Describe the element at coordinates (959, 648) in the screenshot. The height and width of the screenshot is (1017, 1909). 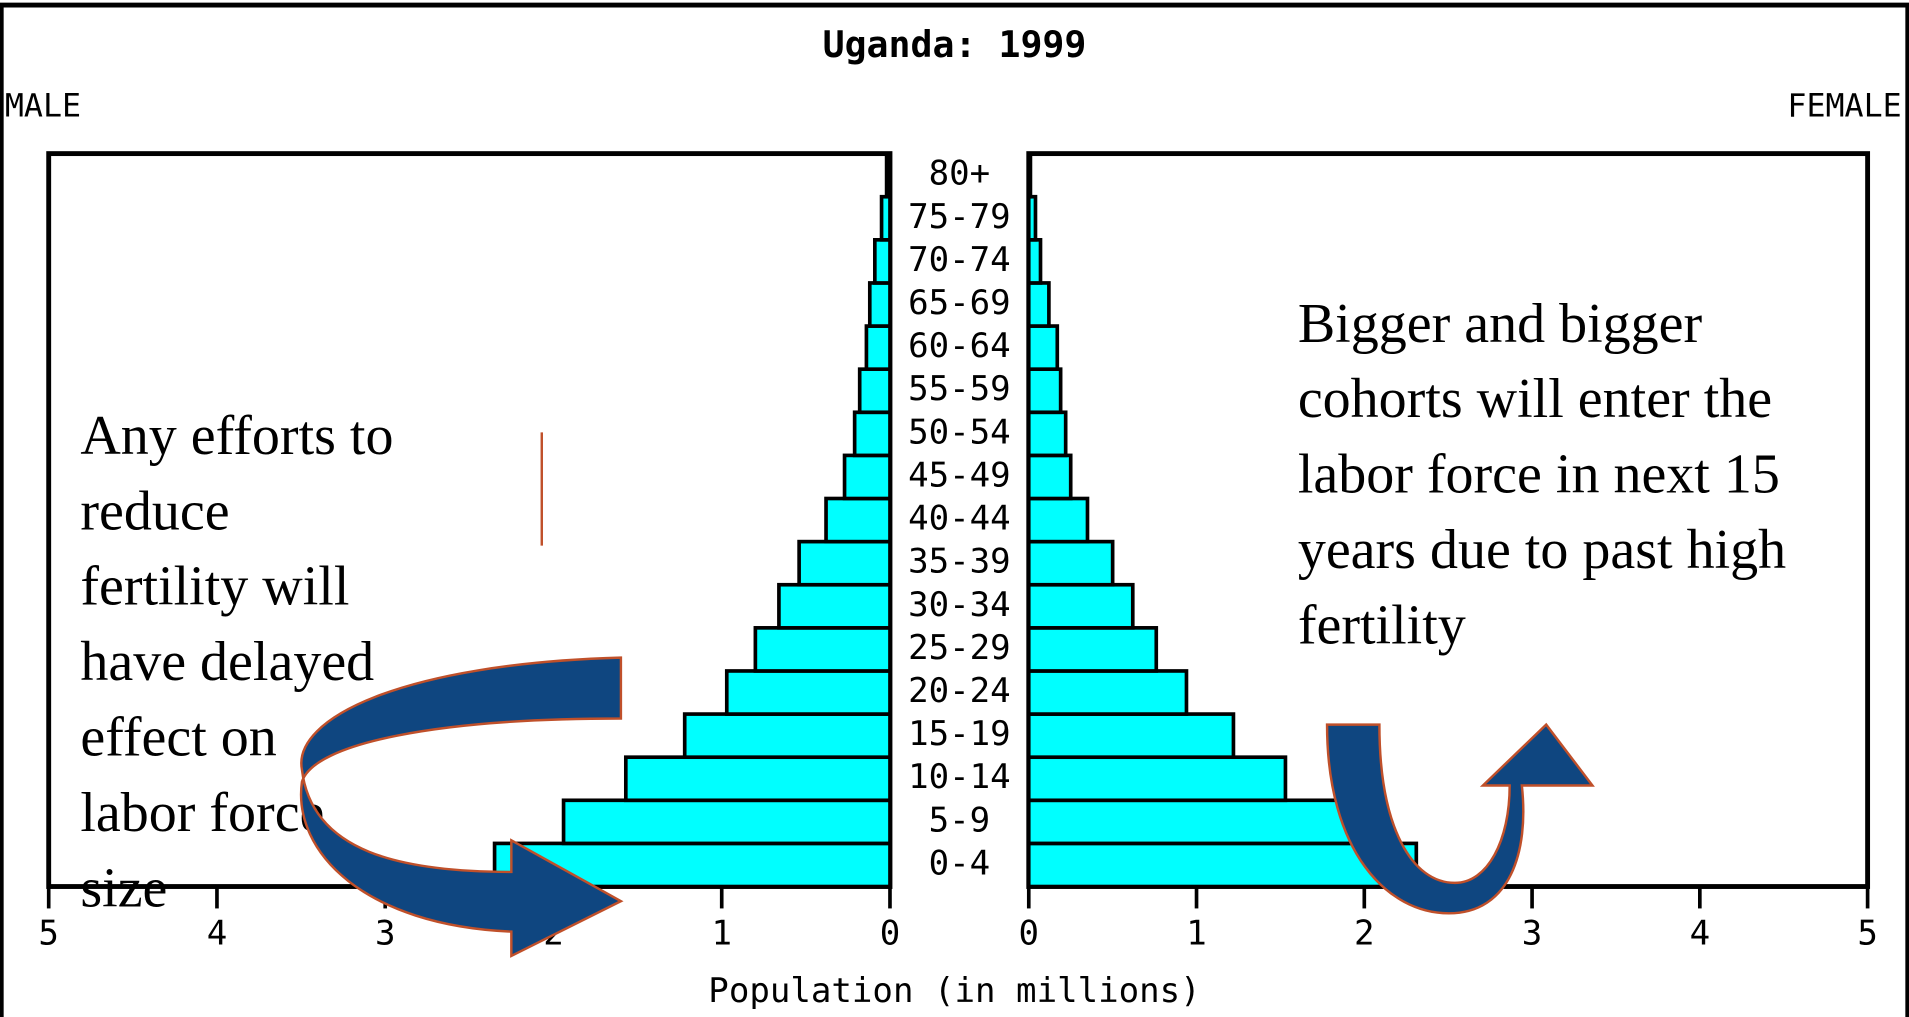
I see `category-label: 25-29` at that location.